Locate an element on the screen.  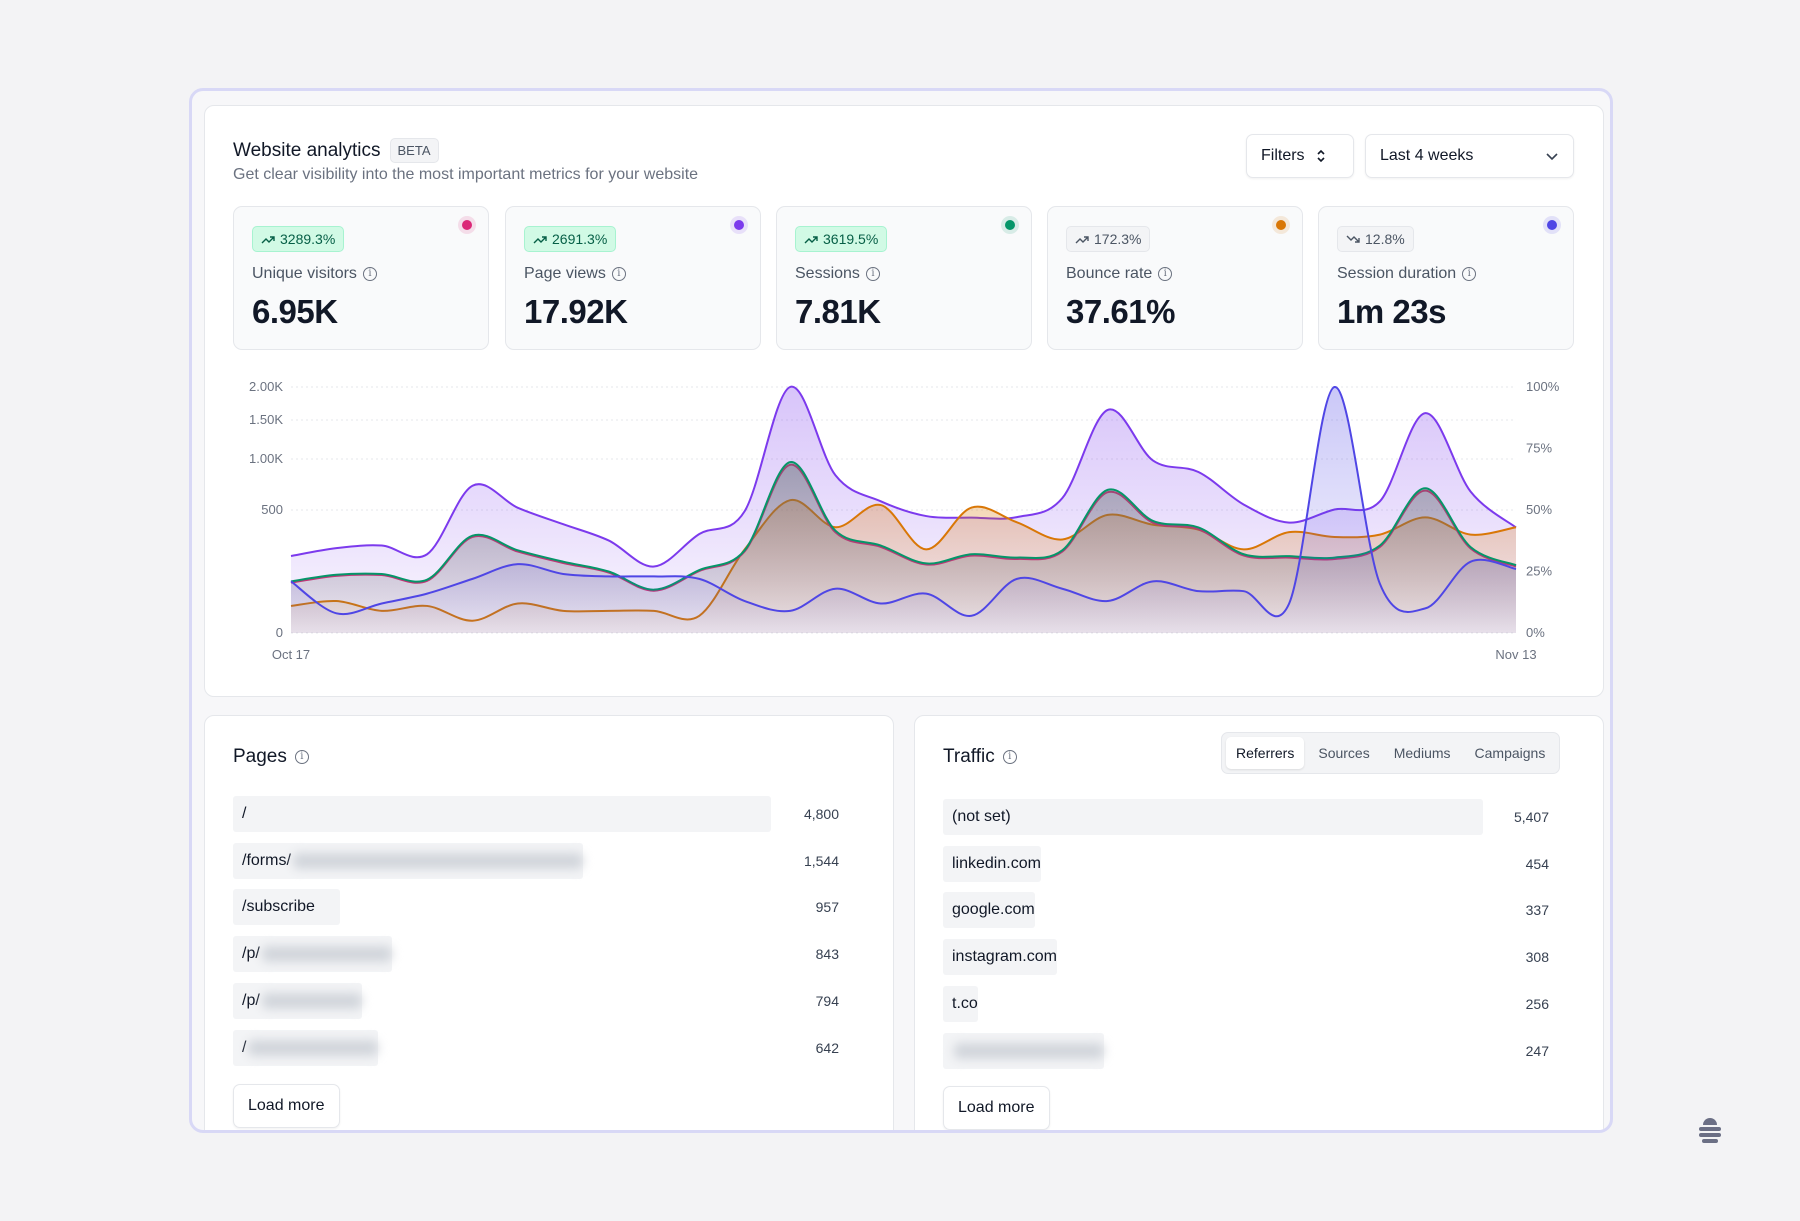
list-item-label: linkedin.com is located at coordinates (996, 863).